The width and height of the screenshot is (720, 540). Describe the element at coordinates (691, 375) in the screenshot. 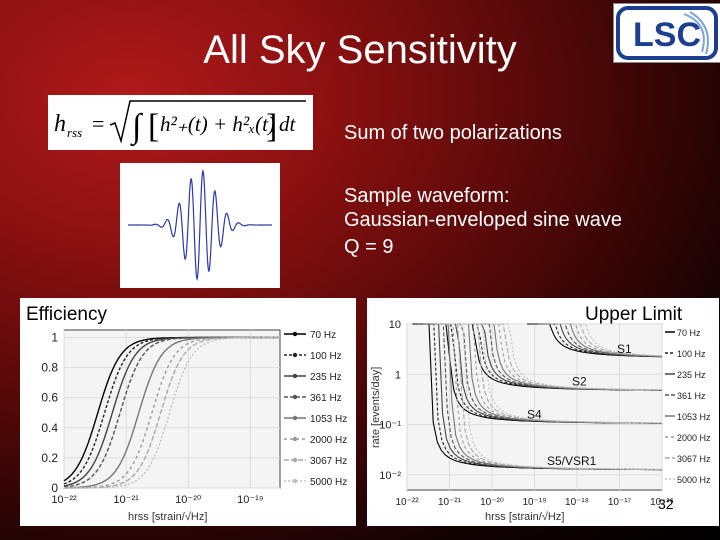

I see `upper-limit-legend-entry: 235 Hz` at that location.